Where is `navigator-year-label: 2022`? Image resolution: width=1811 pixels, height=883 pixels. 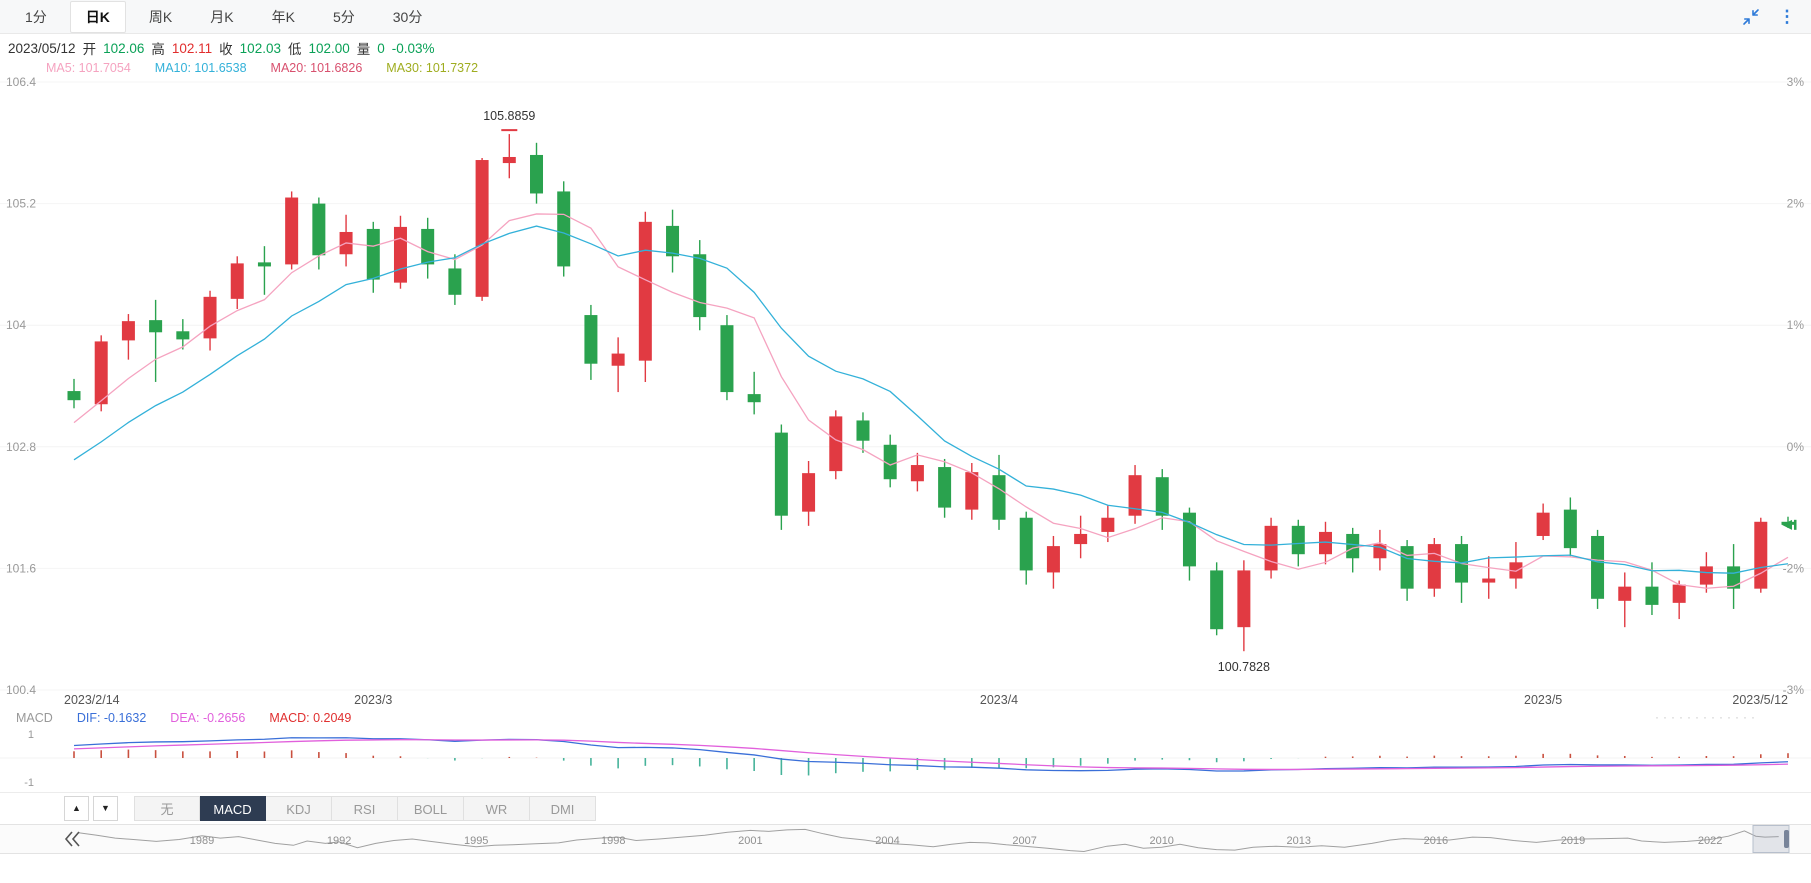 navigator-year-label: 2022 is located at coordinates (1710, 841).